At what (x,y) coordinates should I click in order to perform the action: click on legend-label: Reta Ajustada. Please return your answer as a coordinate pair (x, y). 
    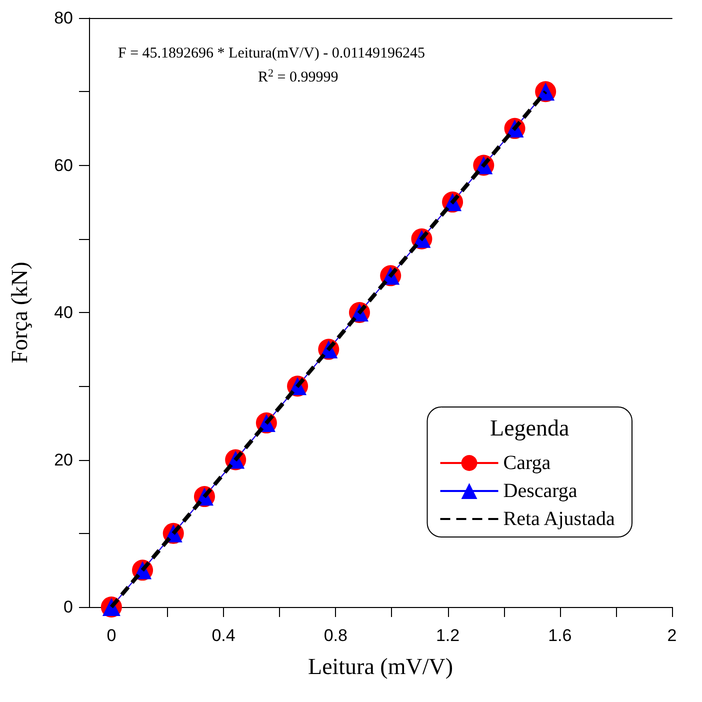
    Looking at the image, I should click on (559, 519).